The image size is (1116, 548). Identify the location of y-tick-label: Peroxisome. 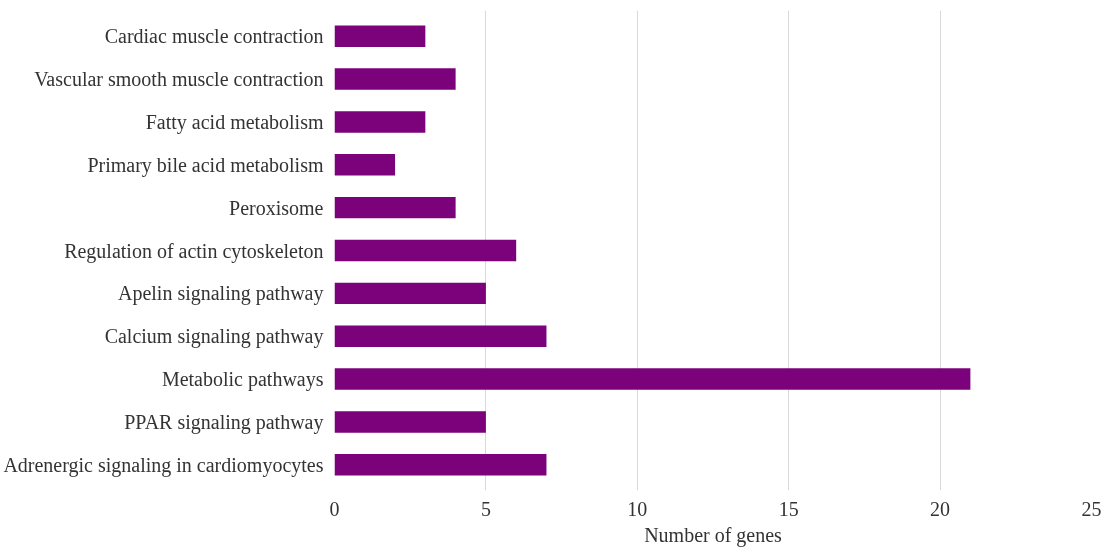
(276, 207).